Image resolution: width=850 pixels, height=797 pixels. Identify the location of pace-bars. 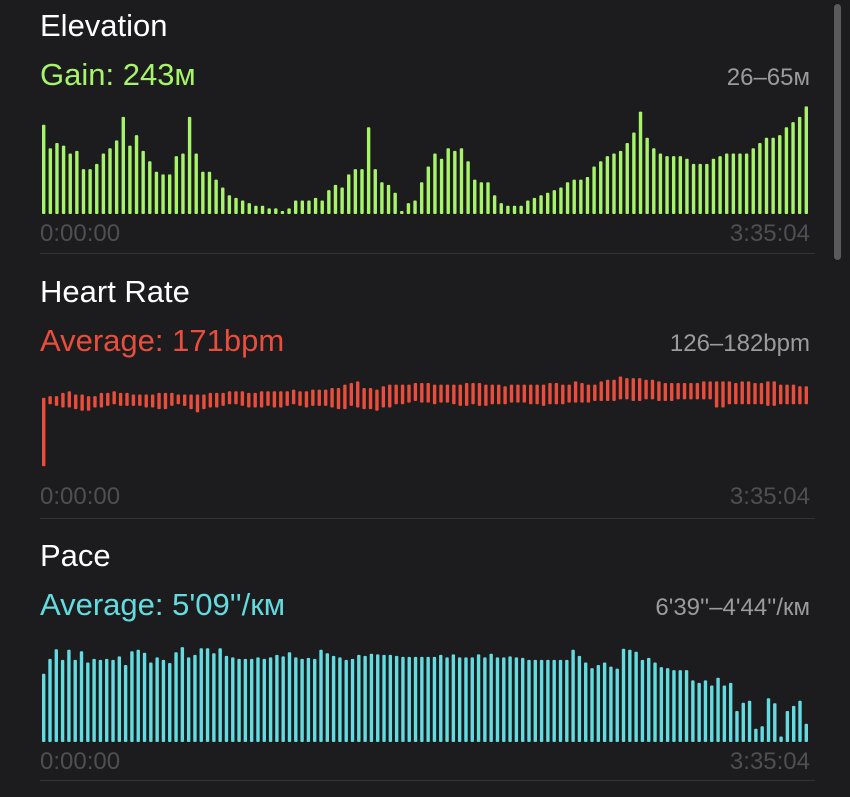
(425, 694).